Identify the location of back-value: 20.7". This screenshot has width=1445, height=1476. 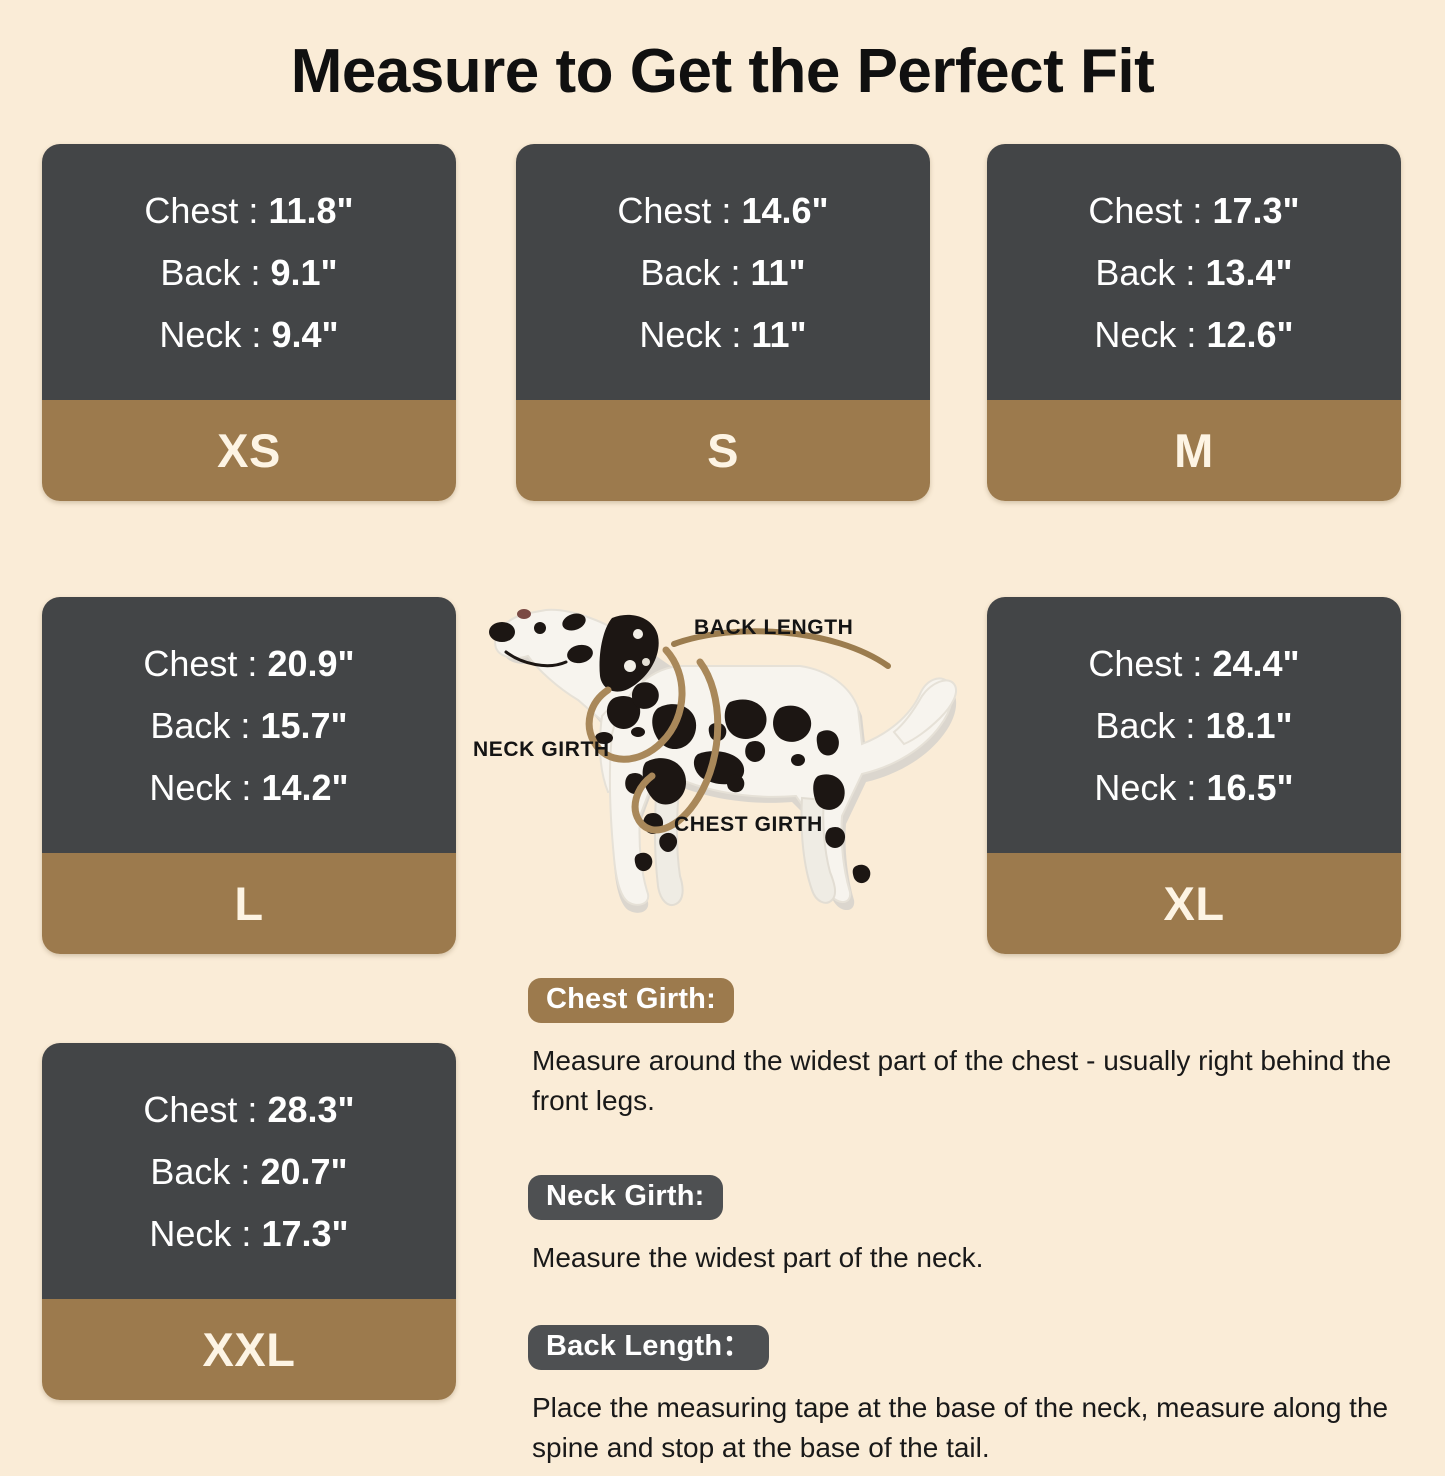
(304, 1171).